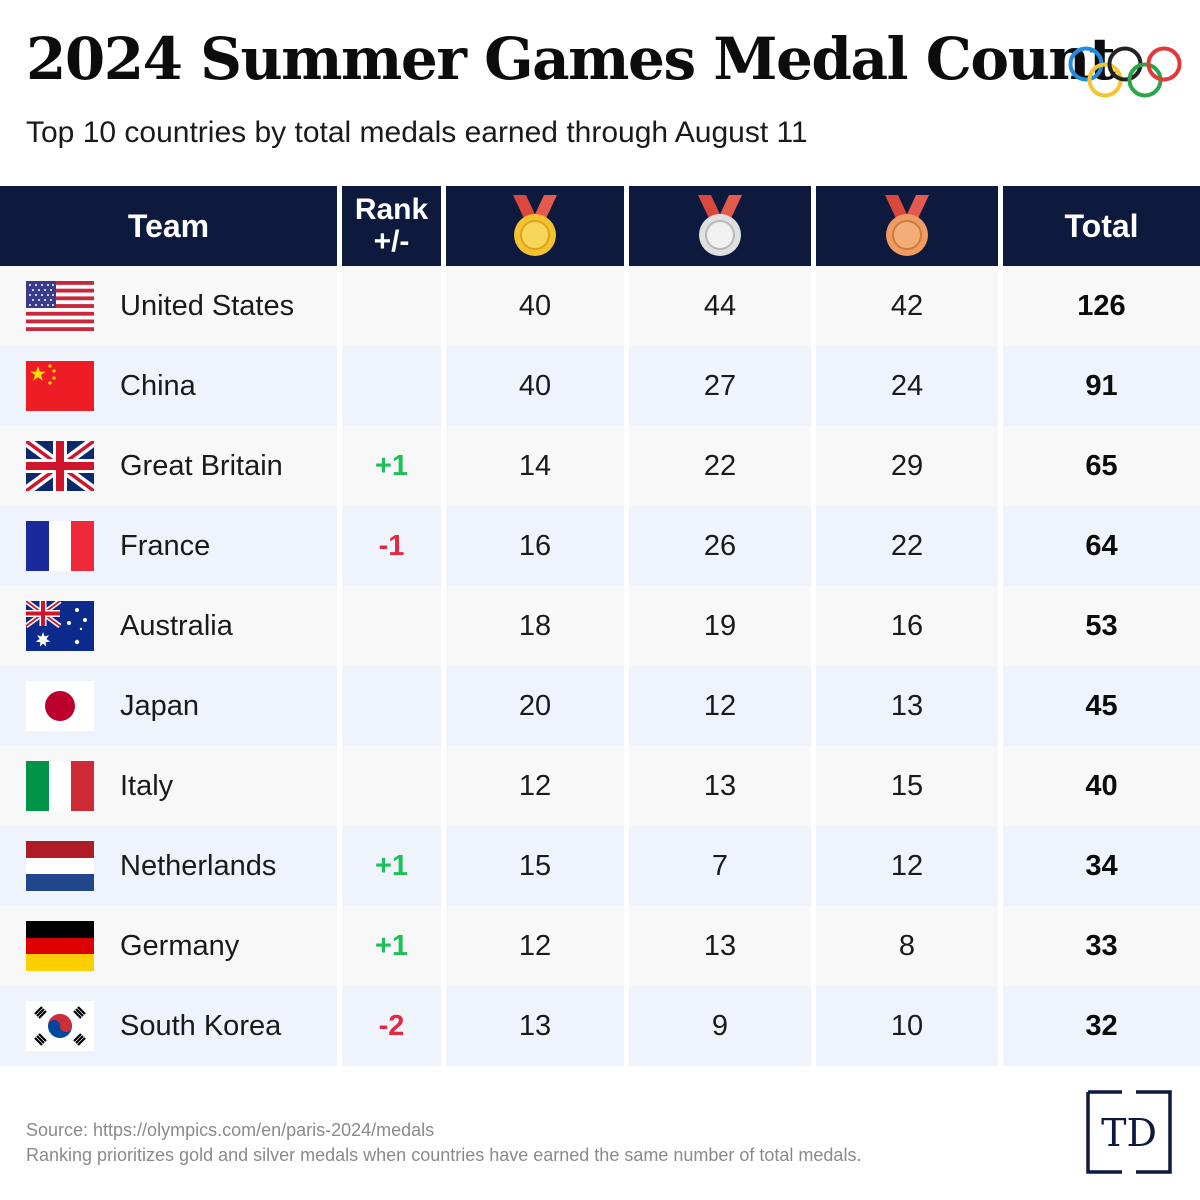 The height and width of the screenshot is (1200, 1200). I want to click on table-row: Germany +1 12 13 8 33, so click(600, 946).